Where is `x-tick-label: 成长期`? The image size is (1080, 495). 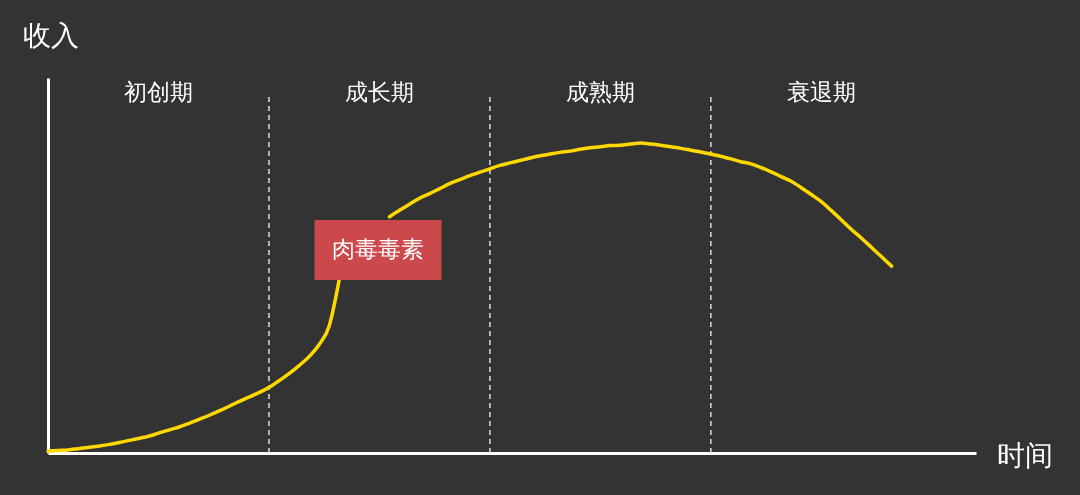 x-tick-label: 成长期 is located at coordinates (379, 92).